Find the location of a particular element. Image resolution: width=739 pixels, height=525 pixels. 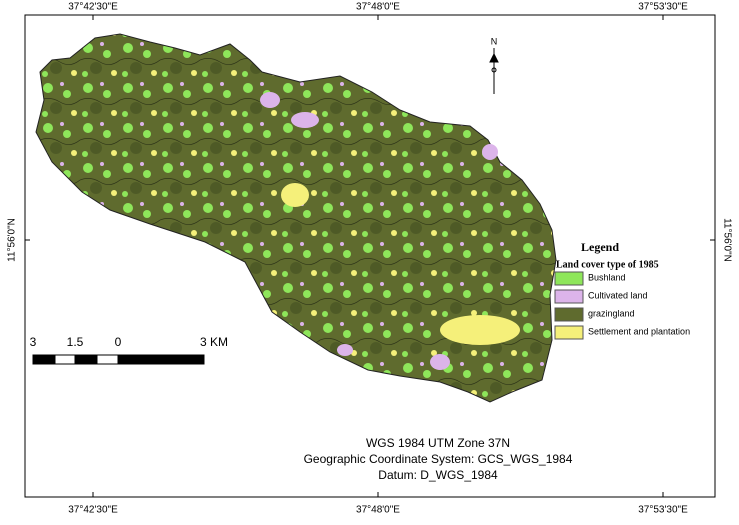

north-arrow-graphic is located at coordinates (494, 71).